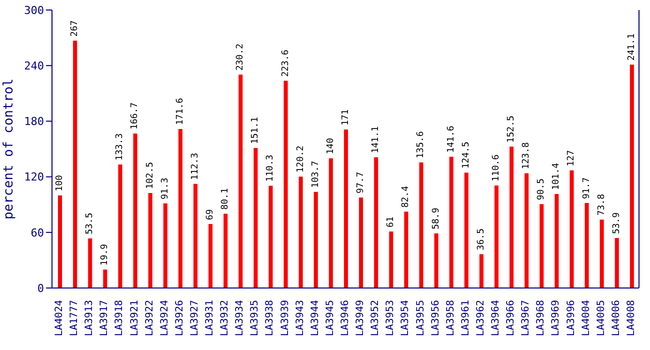 The width and height of the screenshot is (650, 350). What do you see at coordinates (240, 318) in the screenshot?
I see `x-tick-label: LA3934` at bounding box center [240, 318].